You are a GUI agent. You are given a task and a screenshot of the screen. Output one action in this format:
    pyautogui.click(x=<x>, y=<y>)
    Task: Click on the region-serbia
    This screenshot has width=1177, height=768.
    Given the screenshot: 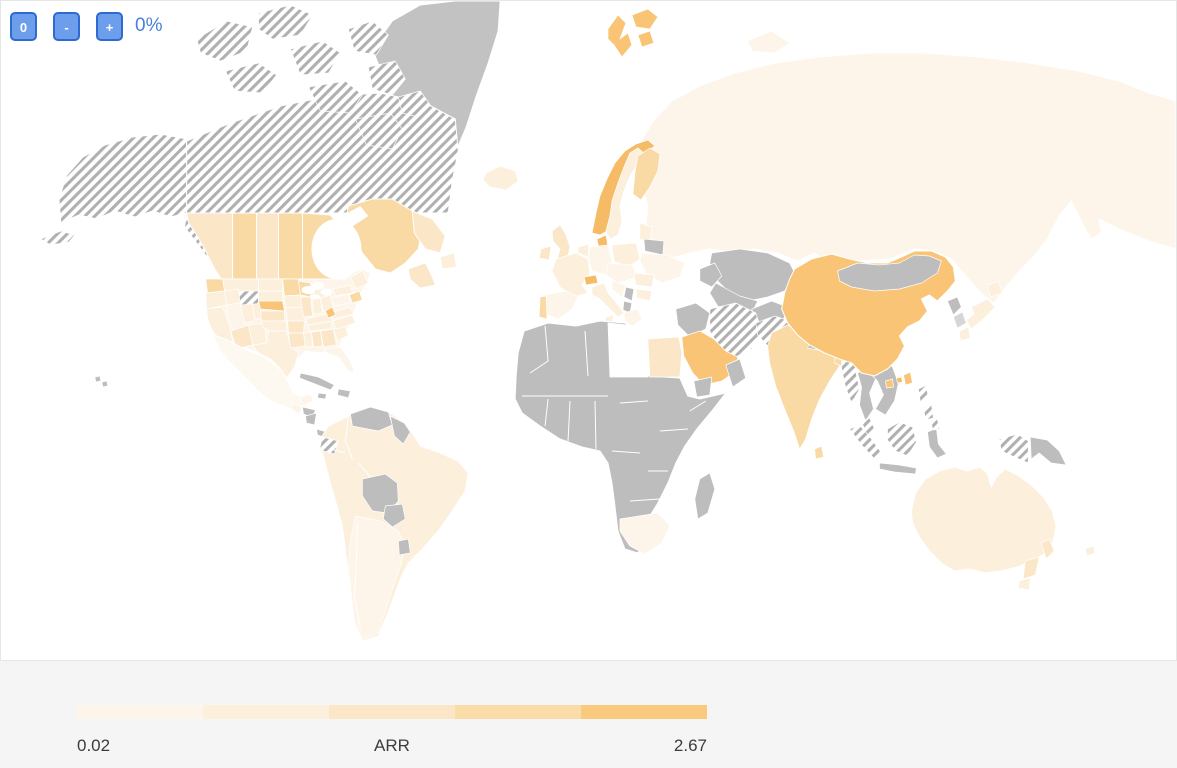 What is the action you would take?
    pyautogui.click(x=629, y=294)
    